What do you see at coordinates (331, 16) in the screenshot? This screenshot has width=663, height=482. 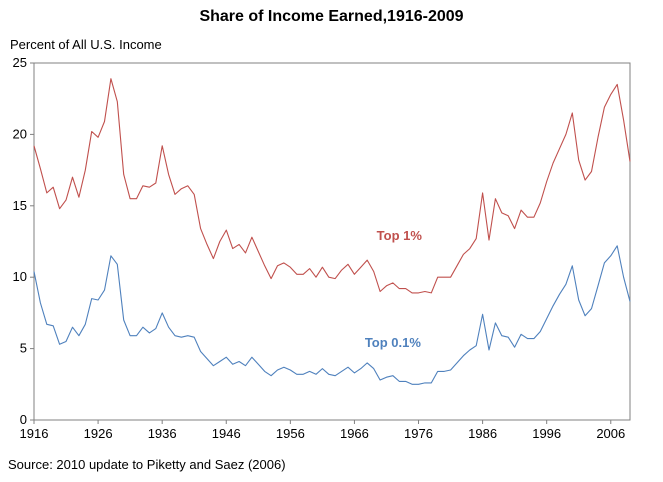 I see `chart-title: Share of Income Earned,1916-2009` at bounding box center [331, 16].